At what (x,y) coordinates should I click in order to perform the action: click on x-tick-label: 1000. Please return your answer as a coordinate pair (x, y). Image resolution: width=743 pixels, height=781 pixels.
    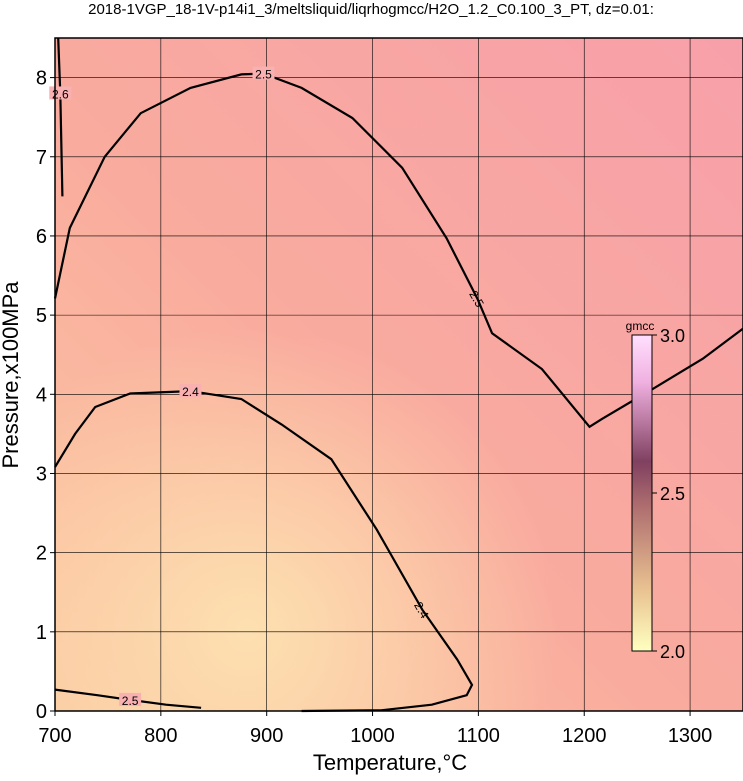
    Looking at the image, I should click on (372, 736).